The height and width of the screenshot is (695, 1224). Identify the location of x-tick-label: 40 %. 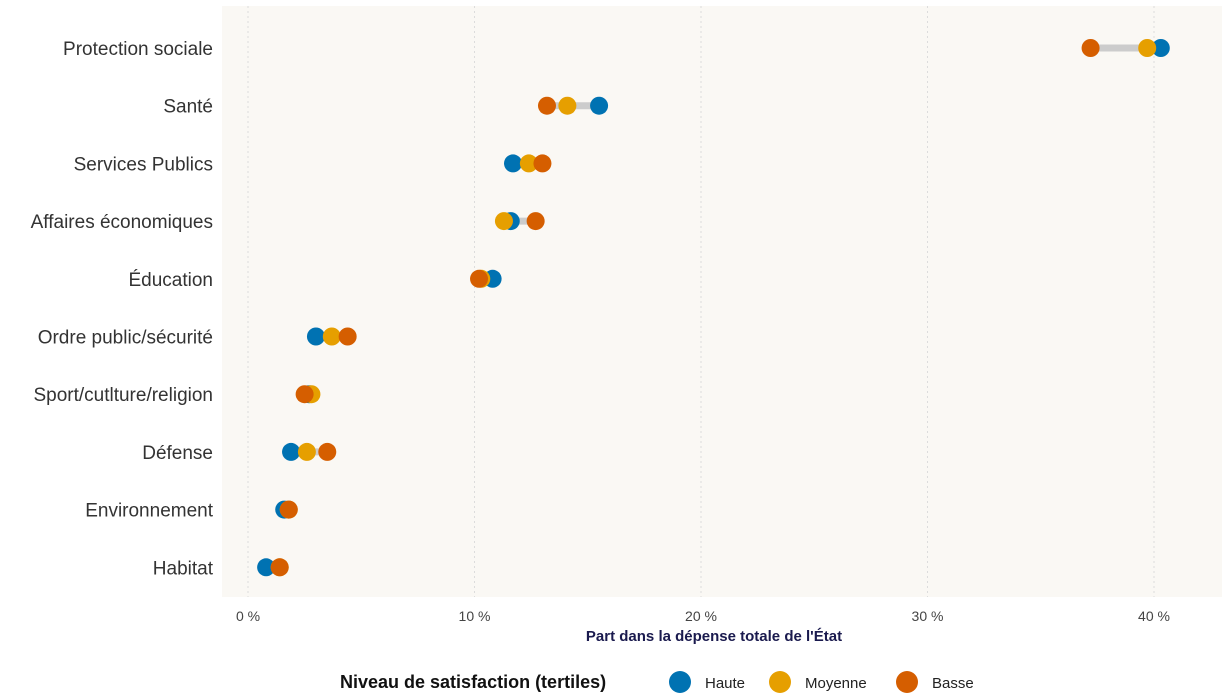
(1154, 616).